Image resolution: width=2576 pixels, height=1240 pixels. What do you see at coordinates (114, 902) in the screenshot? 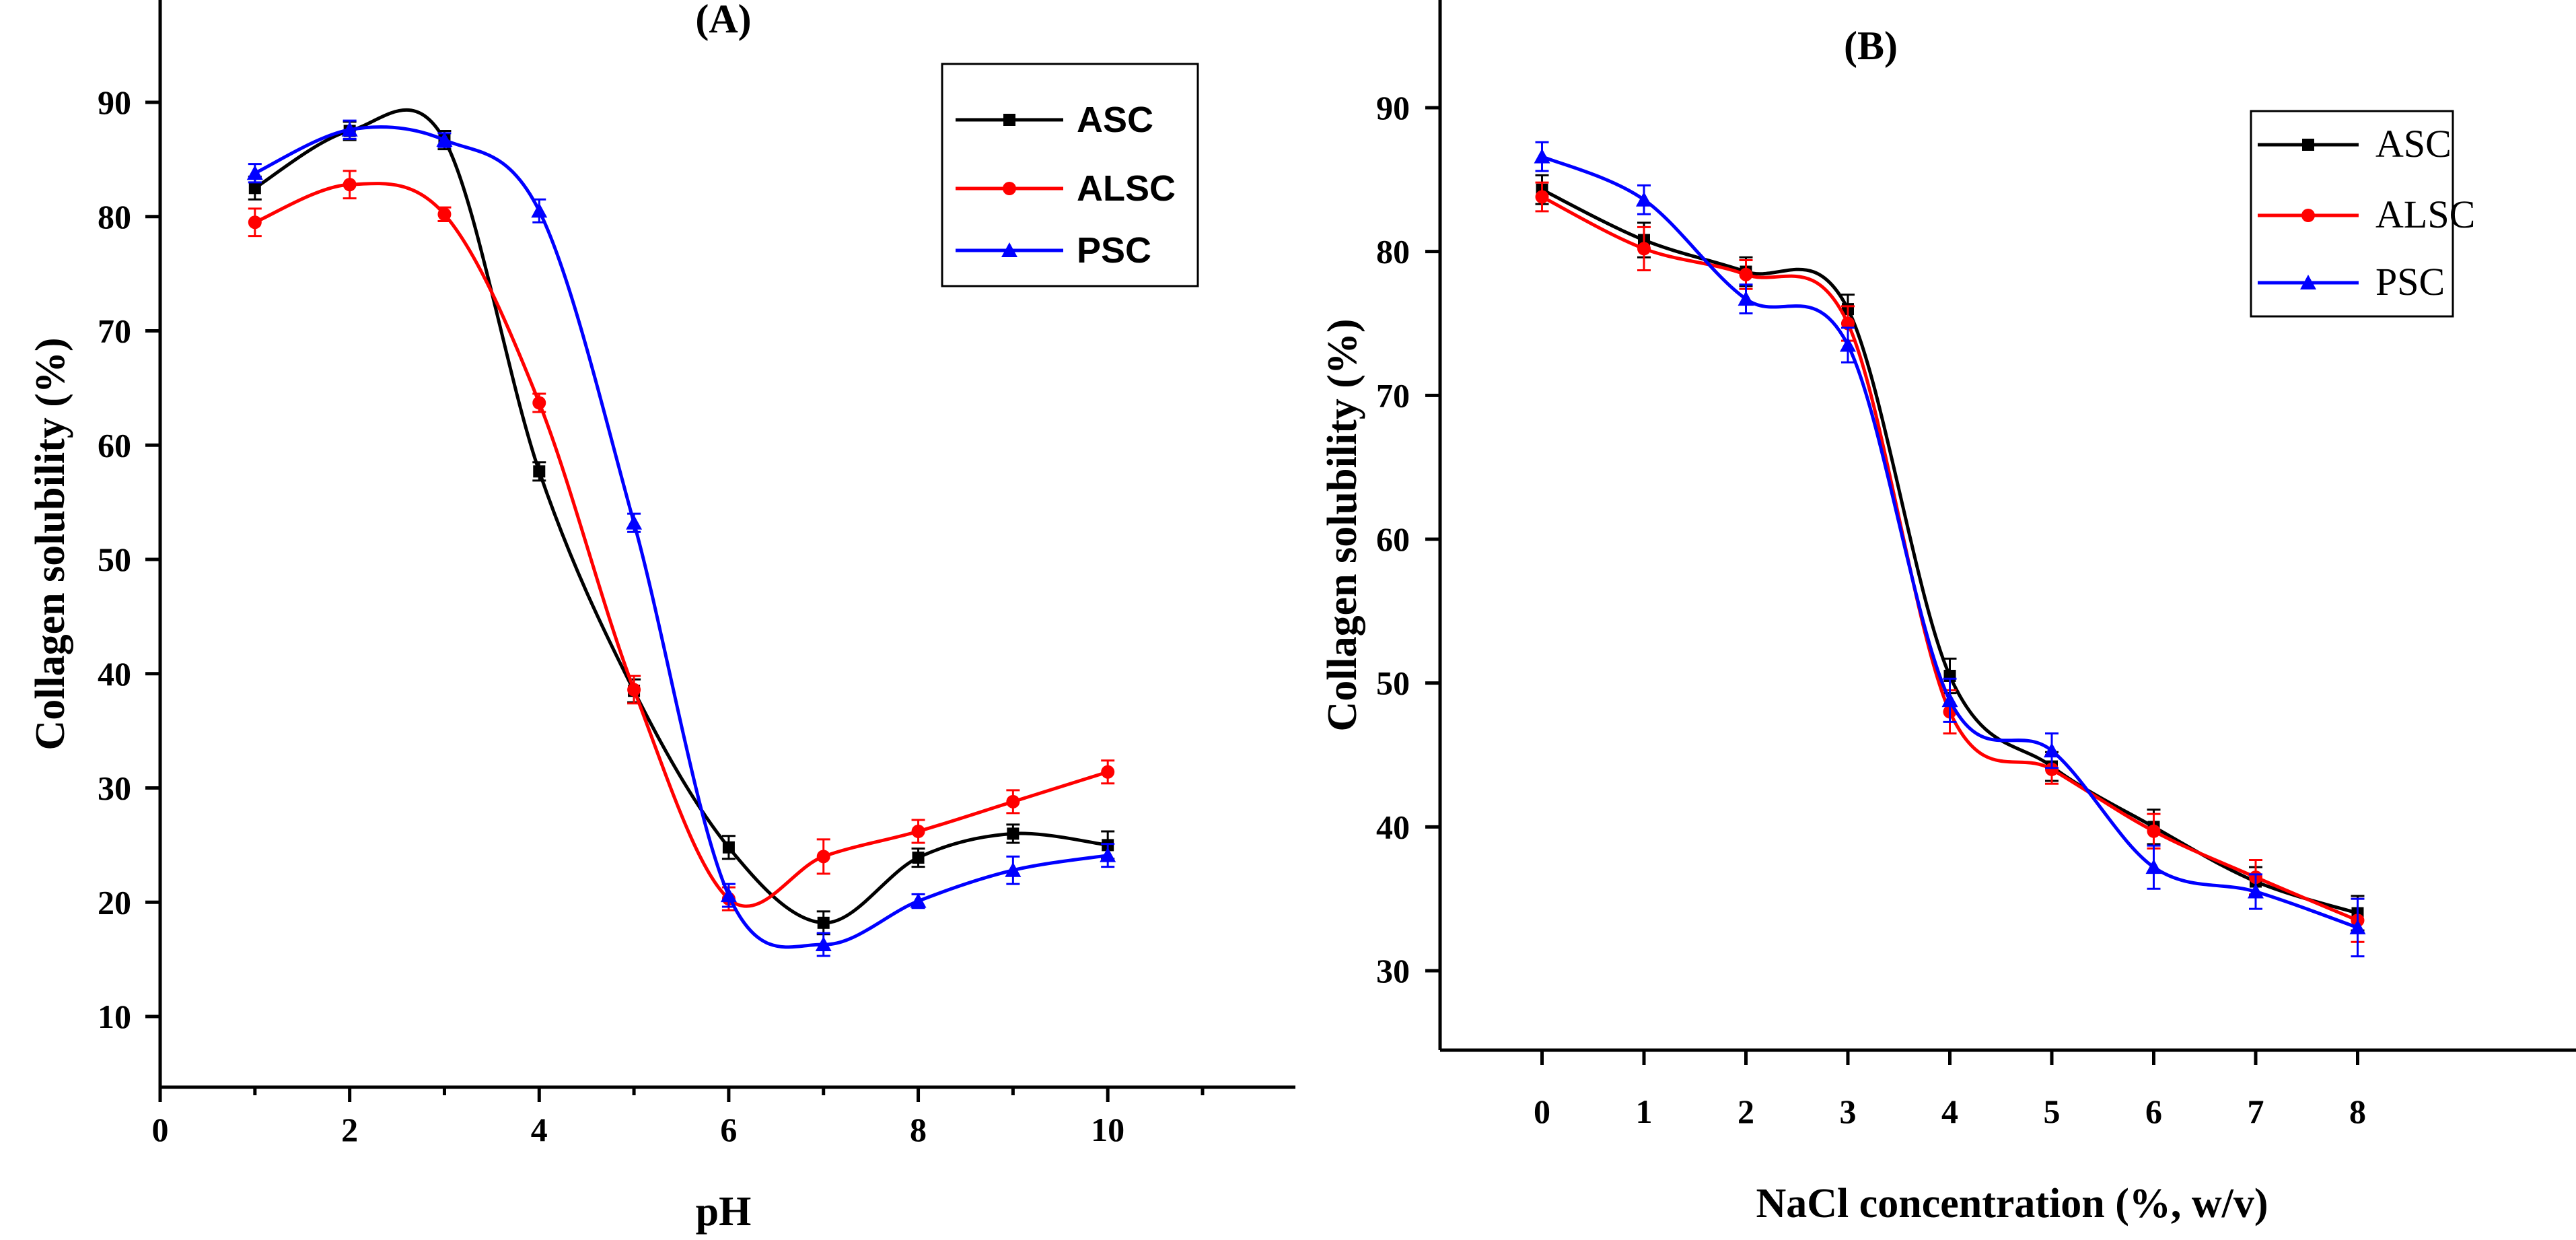
I see `y-tick-label: 20` at bounding box center [114, 902].